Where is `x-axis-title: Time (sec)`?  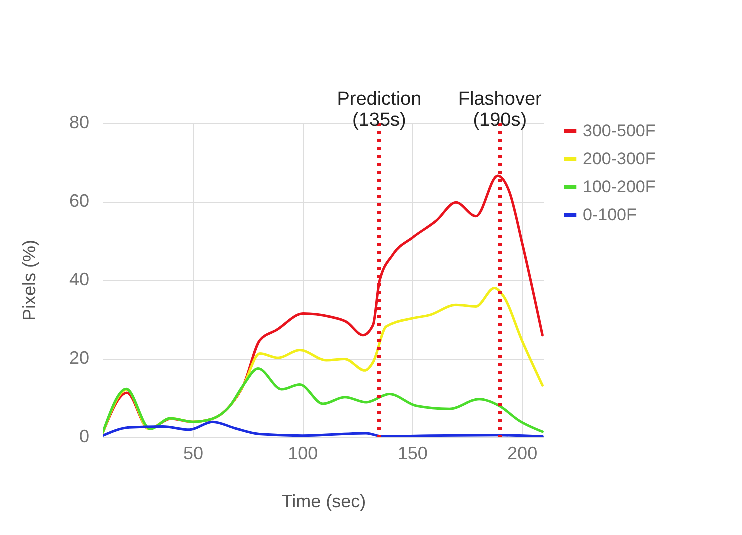
x-axis-title: Time (sec) is located at coordinates (324, 502).